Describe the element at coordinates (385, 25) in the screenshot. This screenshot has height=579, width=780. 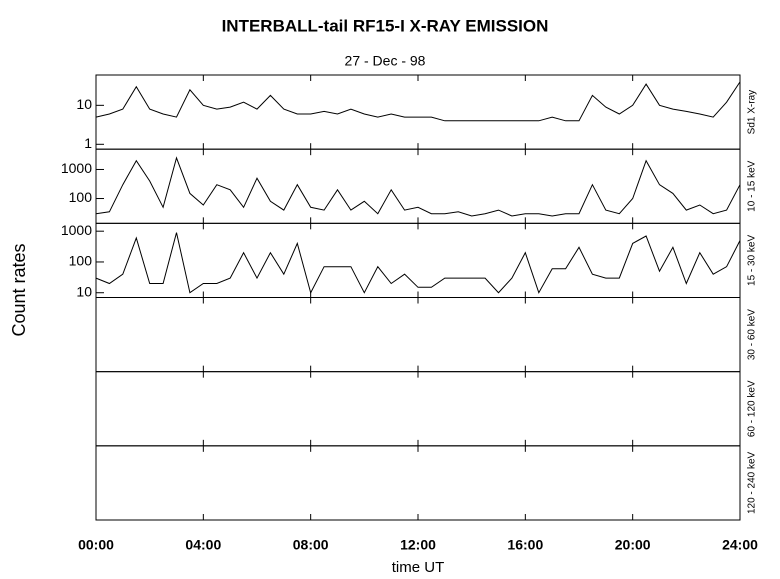
I see `chart-title: INTERBALL-tail RF15-I X-RAY EMISSION` at that location.